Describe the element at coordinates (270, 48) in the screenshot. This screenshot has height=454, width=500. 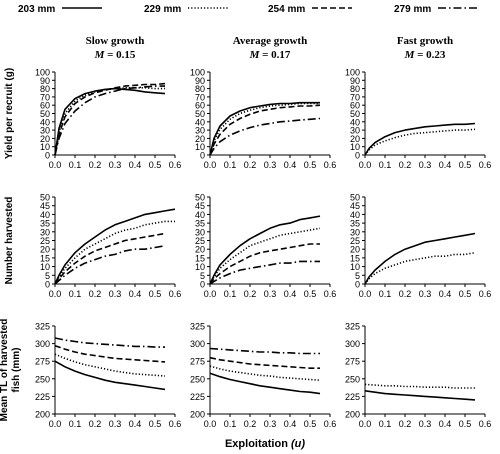
I see `column-header-average-growth: Average growth M = 0.17` at that location.